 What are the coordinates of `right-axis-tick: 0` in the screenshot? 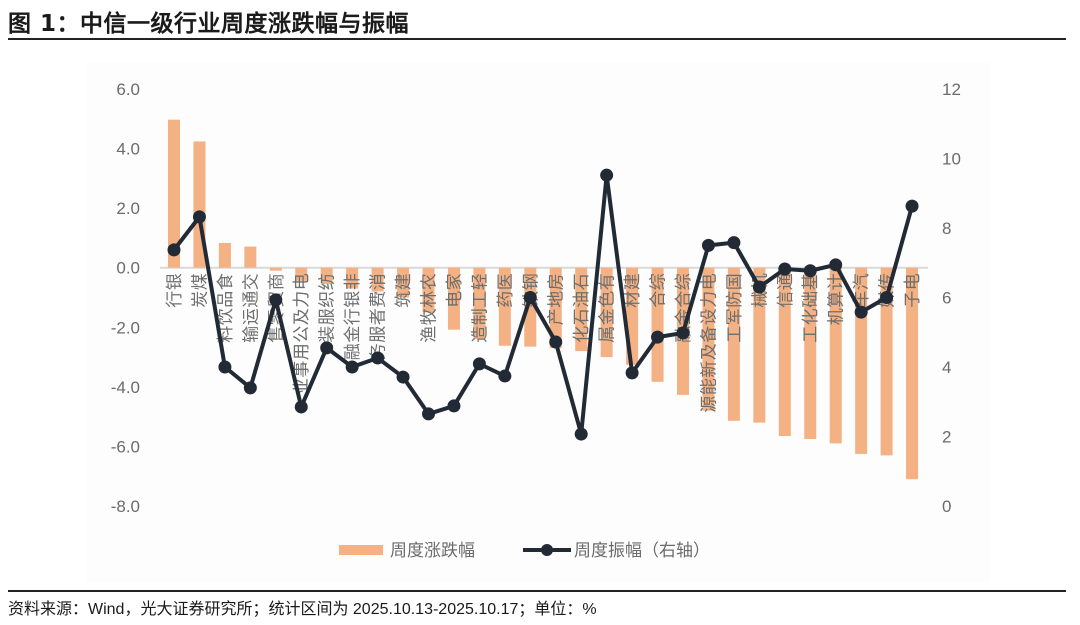 It's located at (946, 506).